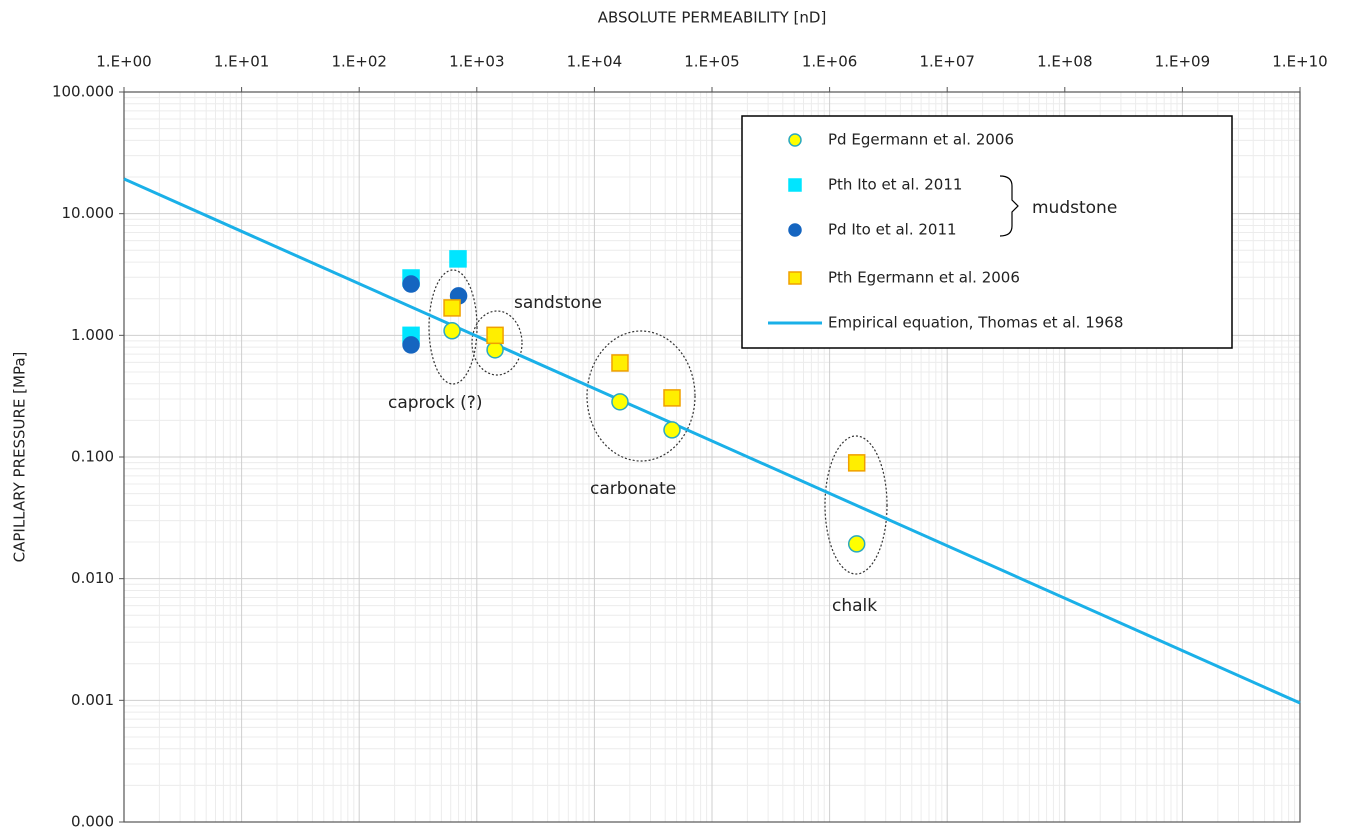 The width and height of the screenshot is (1346, 838). I want to click on group-ellipses, so click(658, 422).